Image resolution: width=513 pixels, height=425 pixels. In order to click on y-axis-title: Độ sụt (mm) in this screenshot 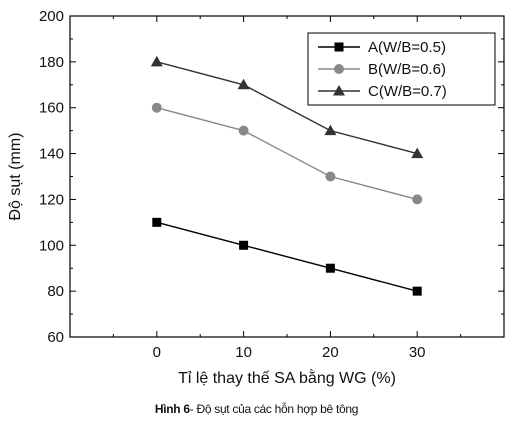, I will do `click(15, 177)`.